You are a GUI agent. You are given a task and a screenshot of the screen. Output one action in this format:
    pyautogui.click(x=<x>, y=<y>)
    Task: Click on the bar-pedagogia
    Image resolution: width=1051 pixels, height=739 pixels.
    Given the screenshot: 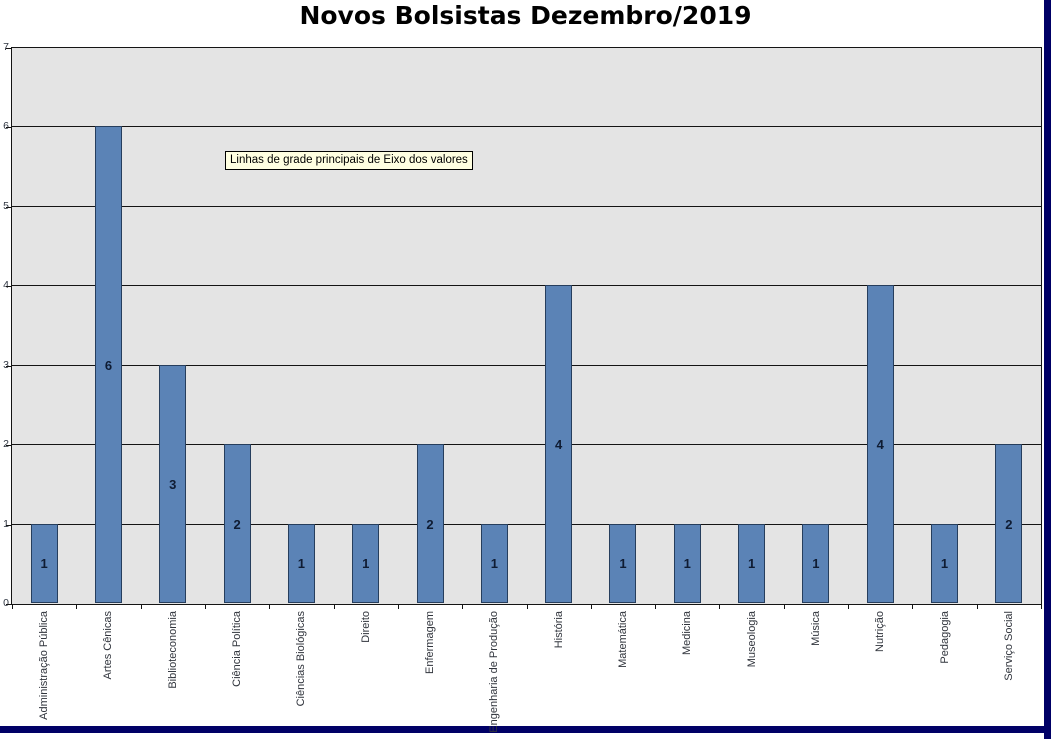 What is the action you would take?
    pyautogui.click(x=945, y=563)
    